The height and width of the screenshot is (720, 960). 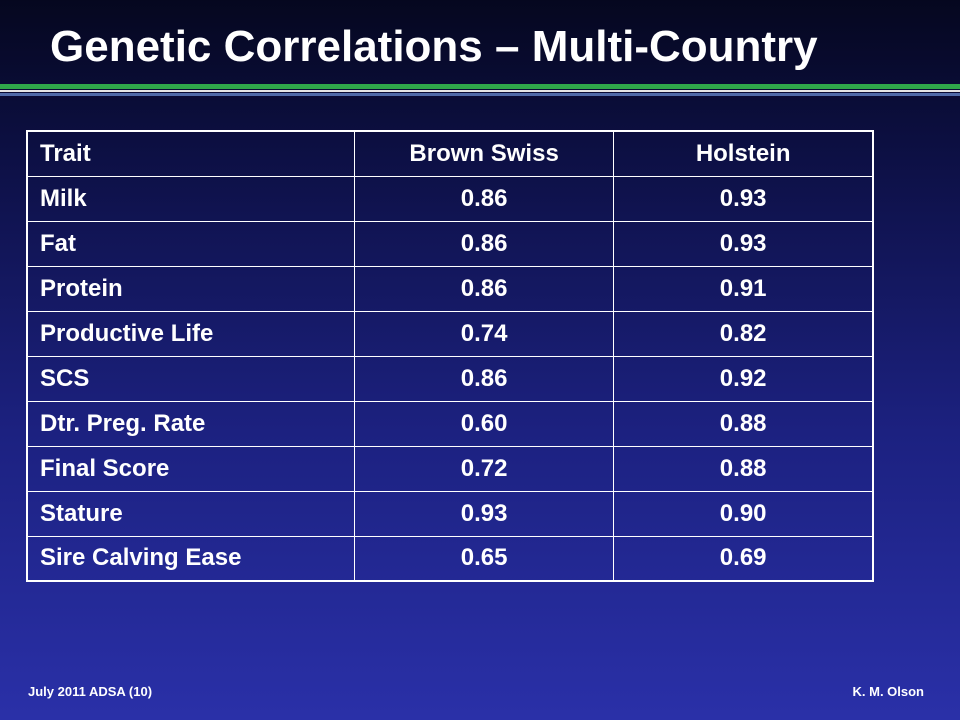 I want to click on table-row: Productive Life 0.74 0.82, so click(x=450, y=333).